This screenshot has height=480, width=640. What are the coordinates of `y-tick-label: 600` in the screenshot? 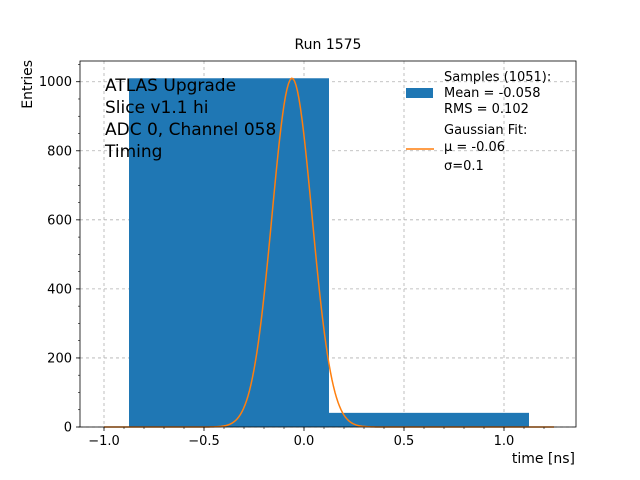 It's located at (59, 220).